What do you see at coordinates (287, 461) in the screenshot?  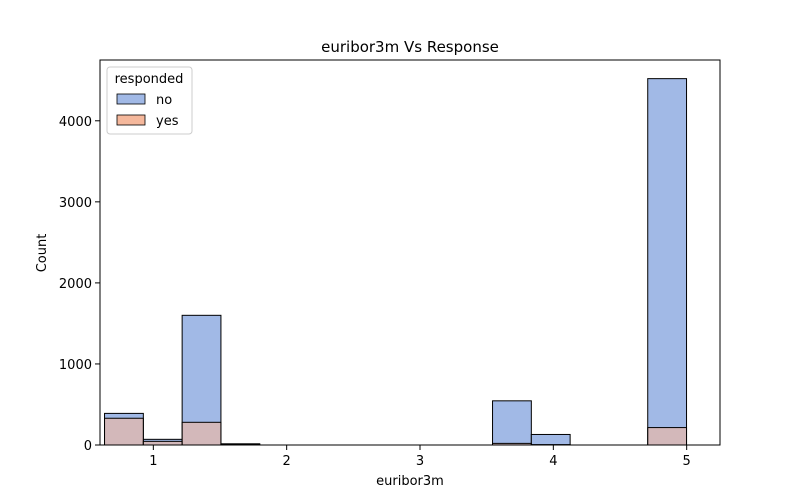 I see `x-tick-label: 2` at bounding box center [287, 461].